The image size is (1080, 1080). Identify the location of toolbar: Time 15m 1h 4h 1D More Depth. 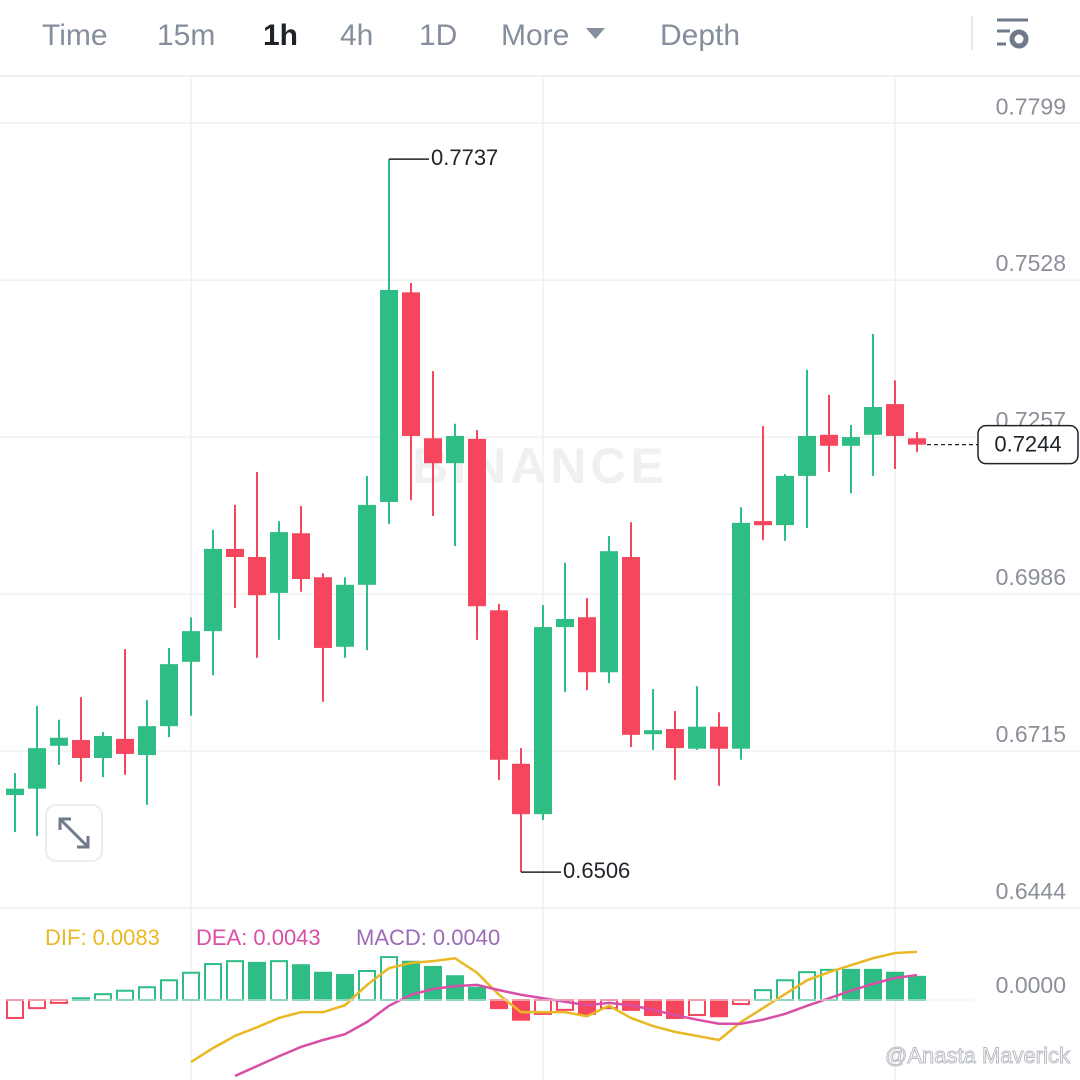
(540, 46).